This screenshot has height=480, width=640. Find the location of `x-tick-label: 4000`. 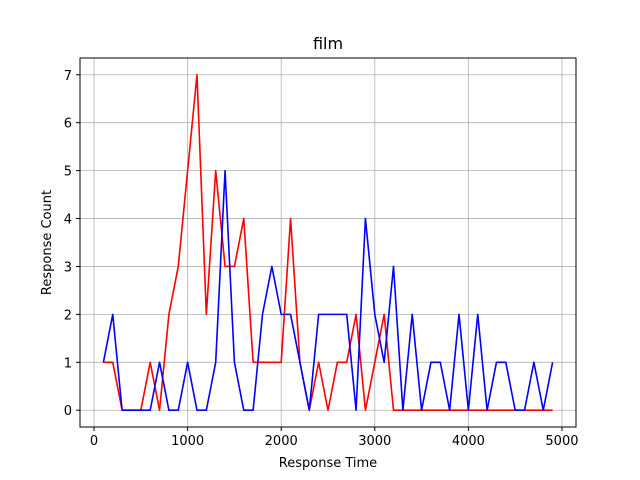

x-tick-label: 4000 is located at coordinates (468, 441).